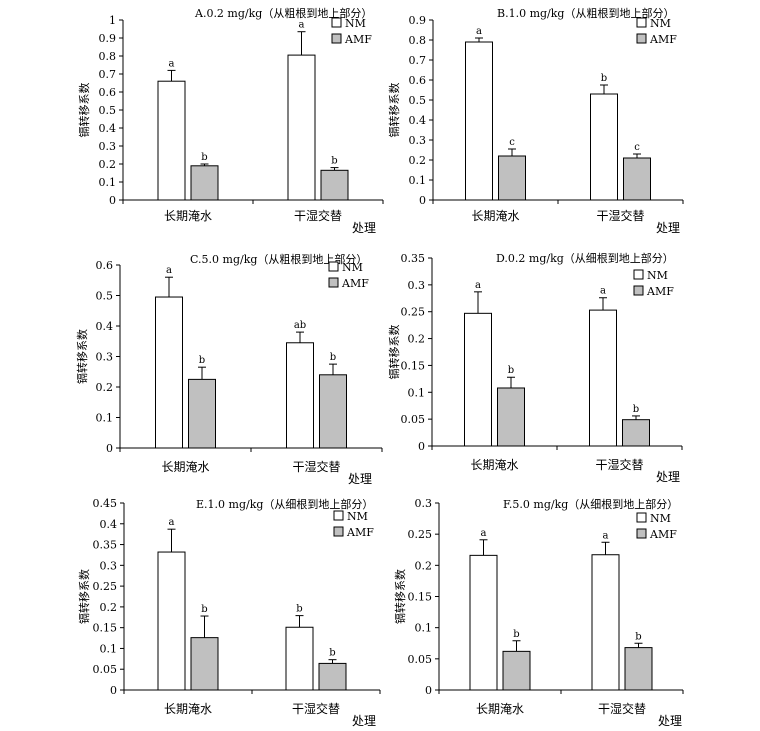 The width and height of the screenshot is (760, 731). I want to click on significance-letter: ab, so click(300, 325).